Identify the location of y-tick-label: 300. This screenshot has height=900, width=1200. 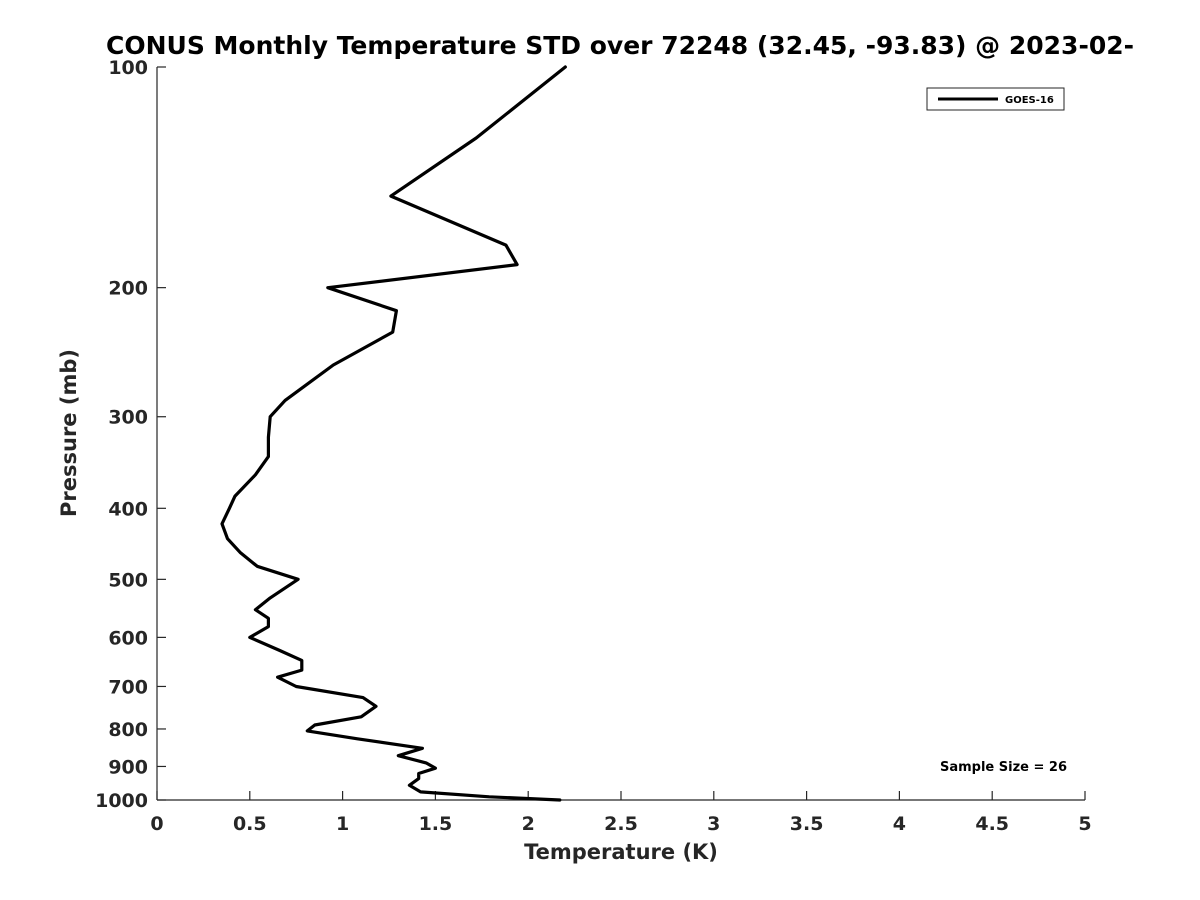
(128, 418).